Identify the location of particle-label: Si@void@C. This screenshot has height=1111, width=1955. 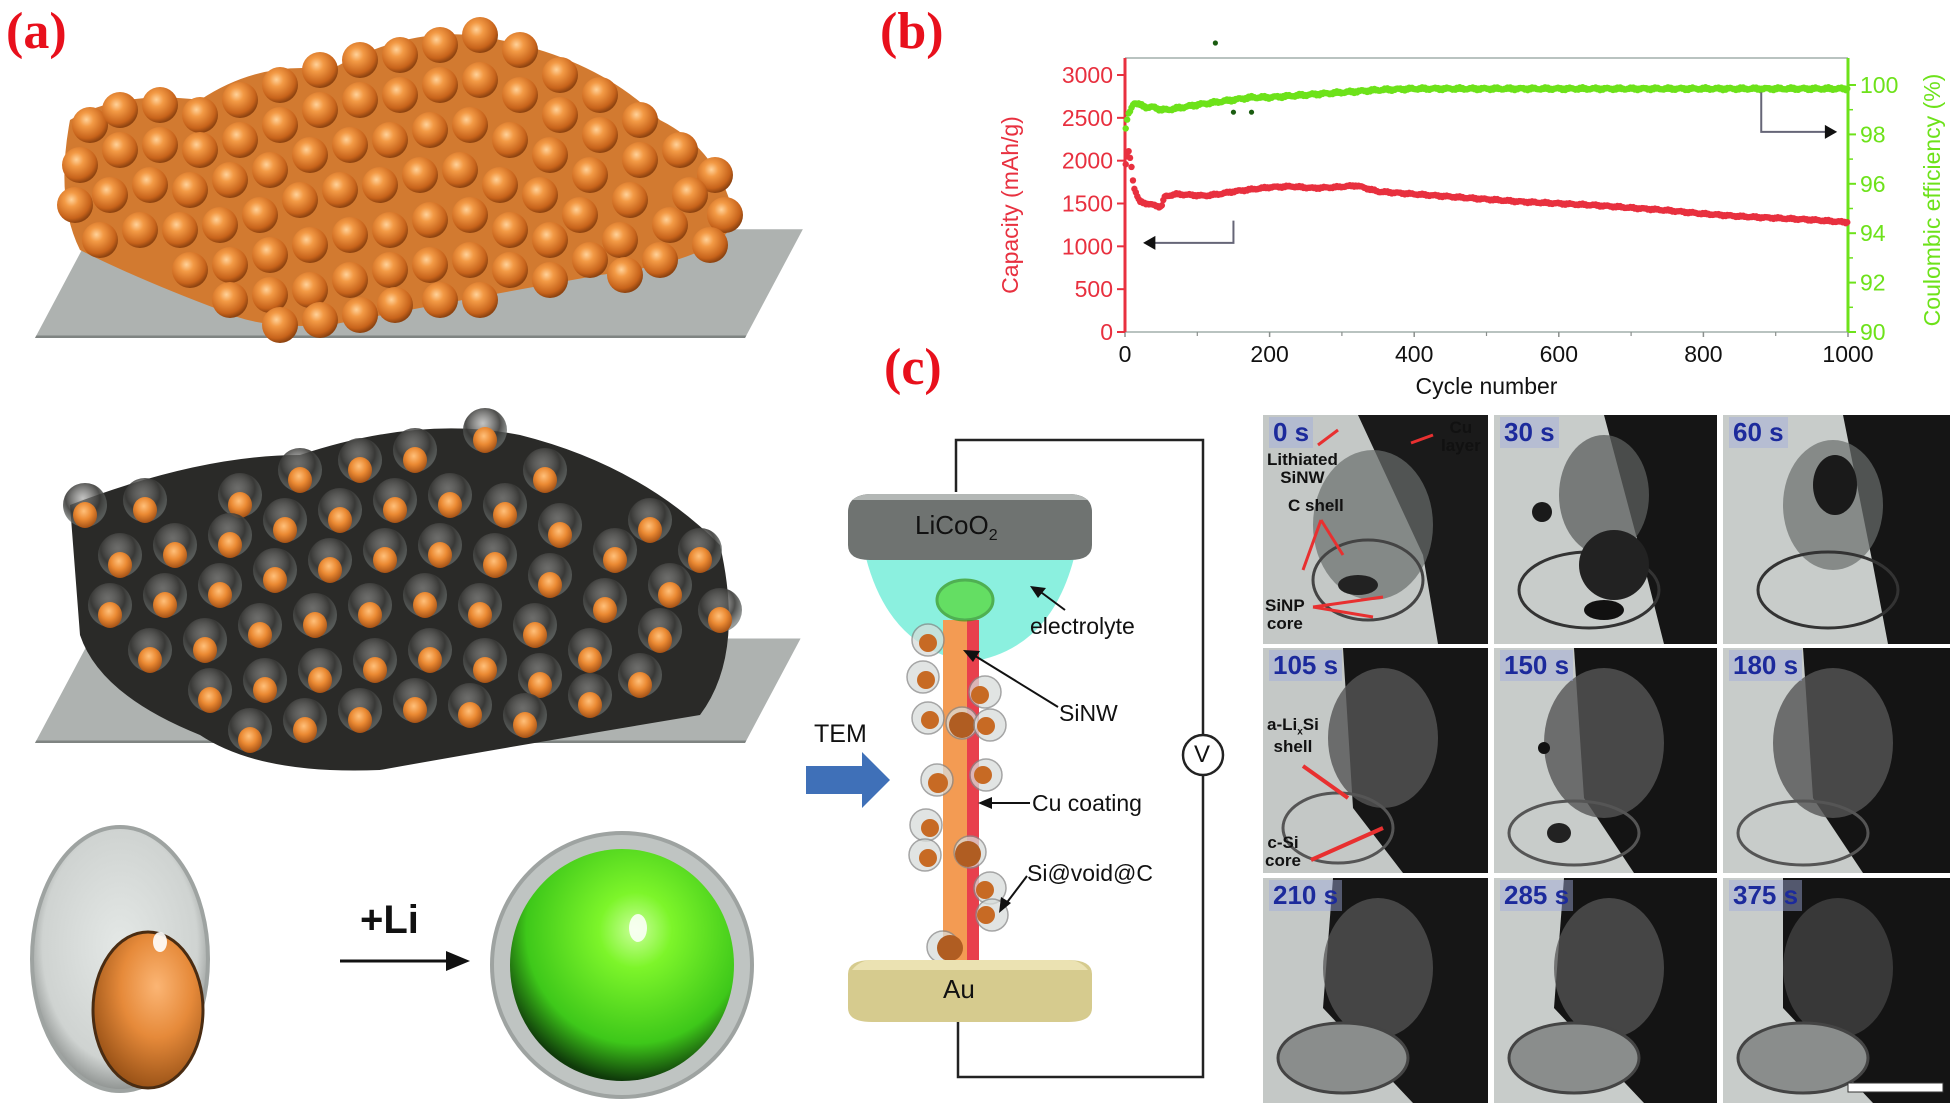
(1090, 873).